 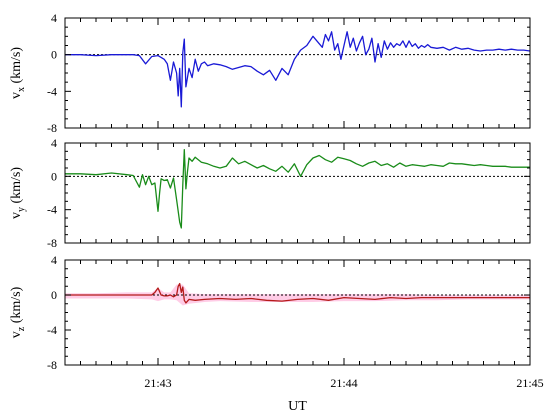 What do you see at coordinates (52, 128) in the screenshot?
I see `ytick-label-vx: -8` at bounding box center [52, 128].